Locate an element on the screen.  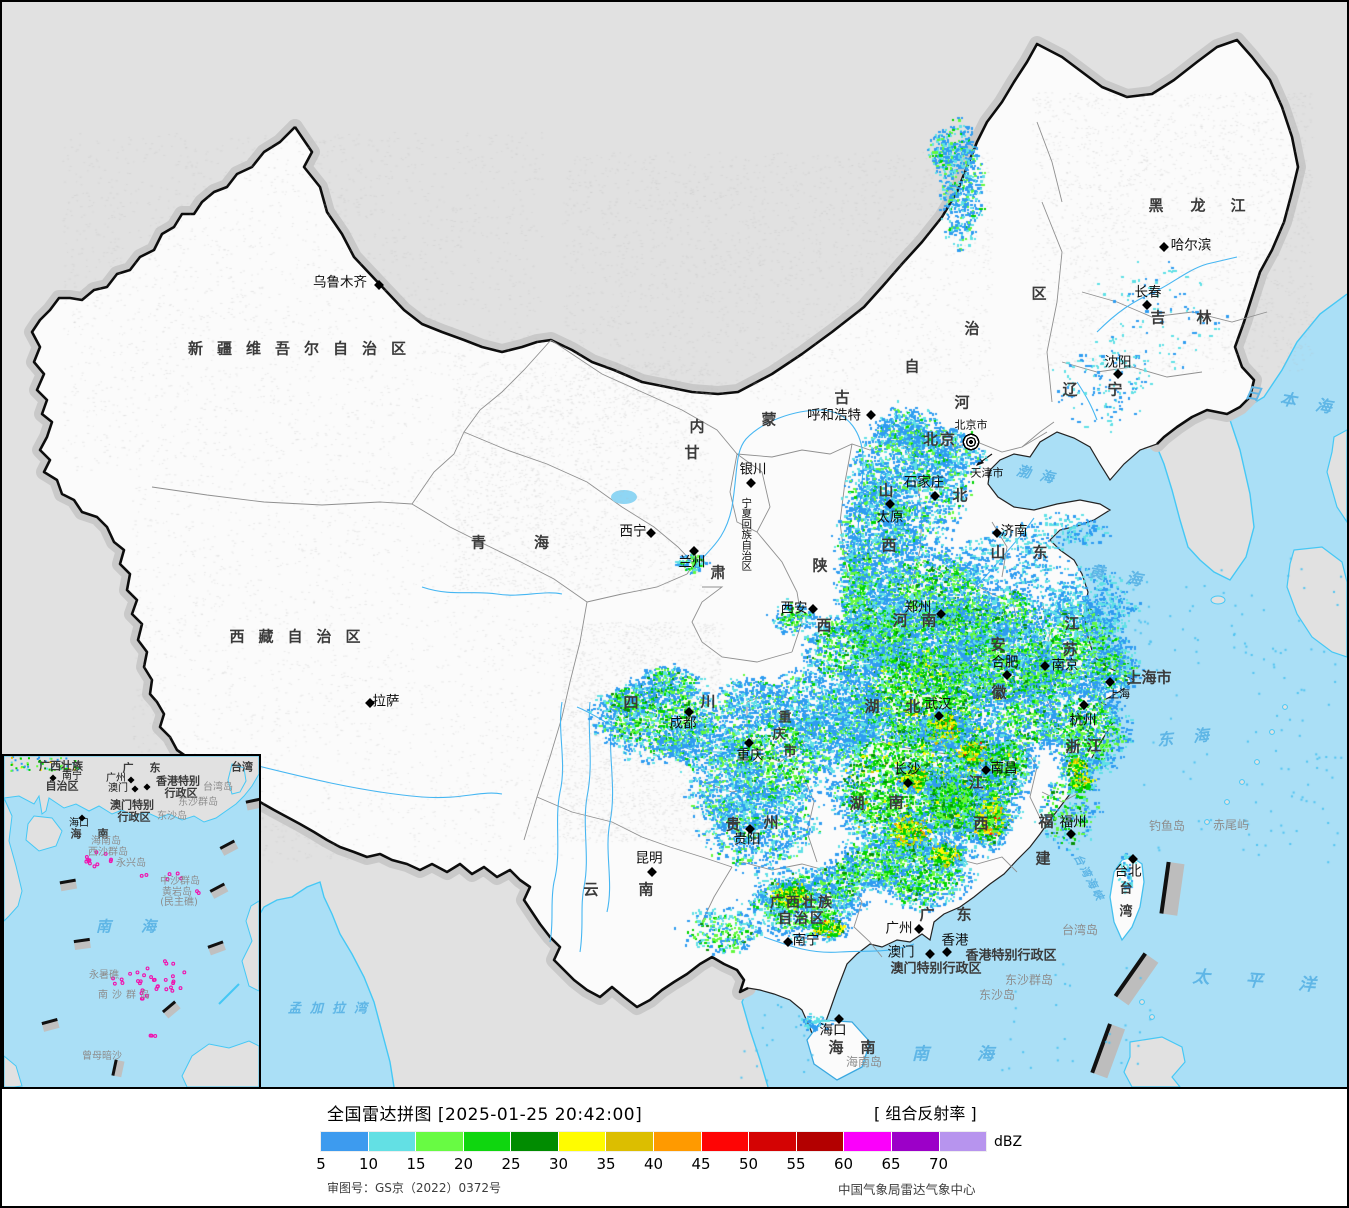
colorbar-tick: 10 is located at coordinates (368, 1164).